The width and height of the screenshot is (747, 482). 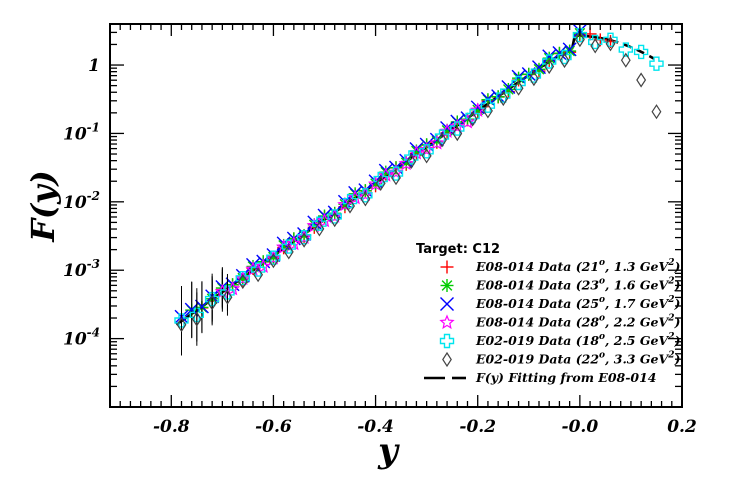 What do you see at coordinates (458, 249) in the screenshot?
I see `legend-title: Target: C12` at bounding box center [458, 249].